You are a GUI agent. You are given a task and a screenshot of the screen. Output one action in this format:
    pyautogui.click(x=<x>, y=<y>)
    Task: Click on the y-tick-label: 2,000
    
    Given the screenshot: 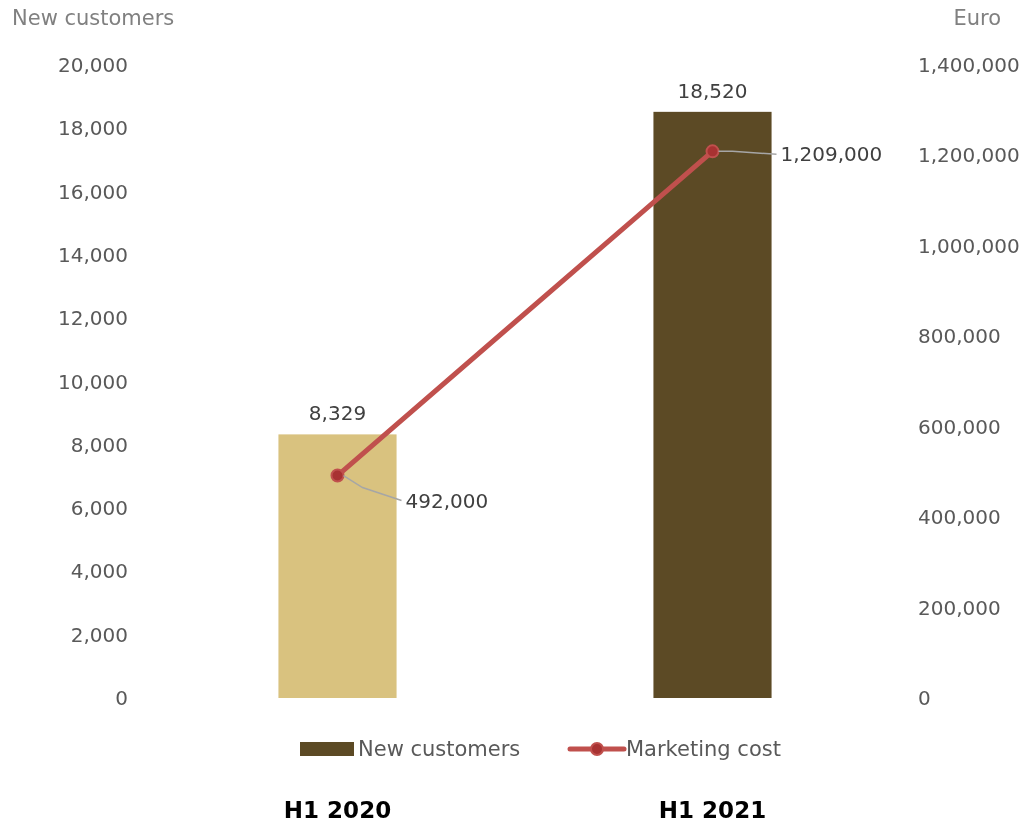 What is the action you would take?
    pyautogui.click(x=99, y=634)
    